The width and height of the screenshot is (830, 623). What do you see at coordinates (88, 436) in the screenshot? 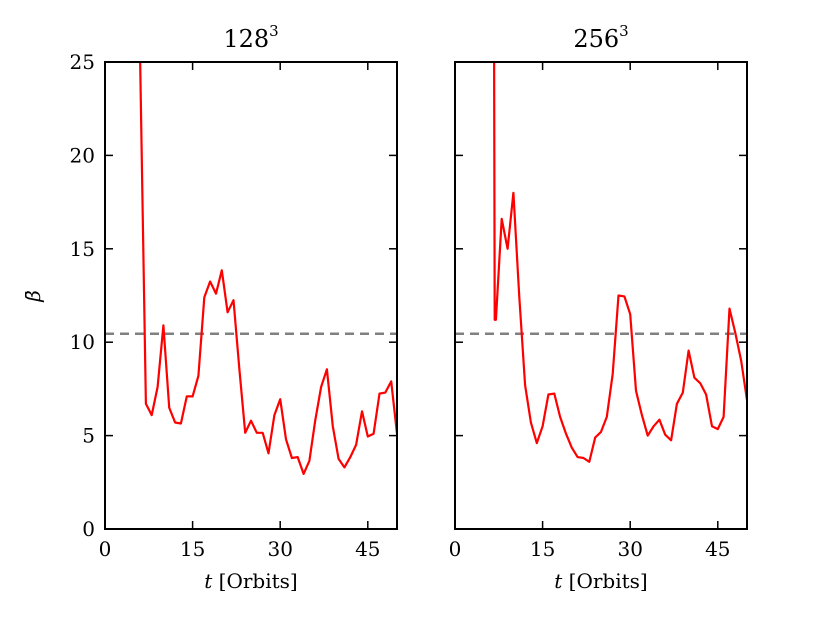
I see `y-tick-label: 5` at bounding box center [88, 436].